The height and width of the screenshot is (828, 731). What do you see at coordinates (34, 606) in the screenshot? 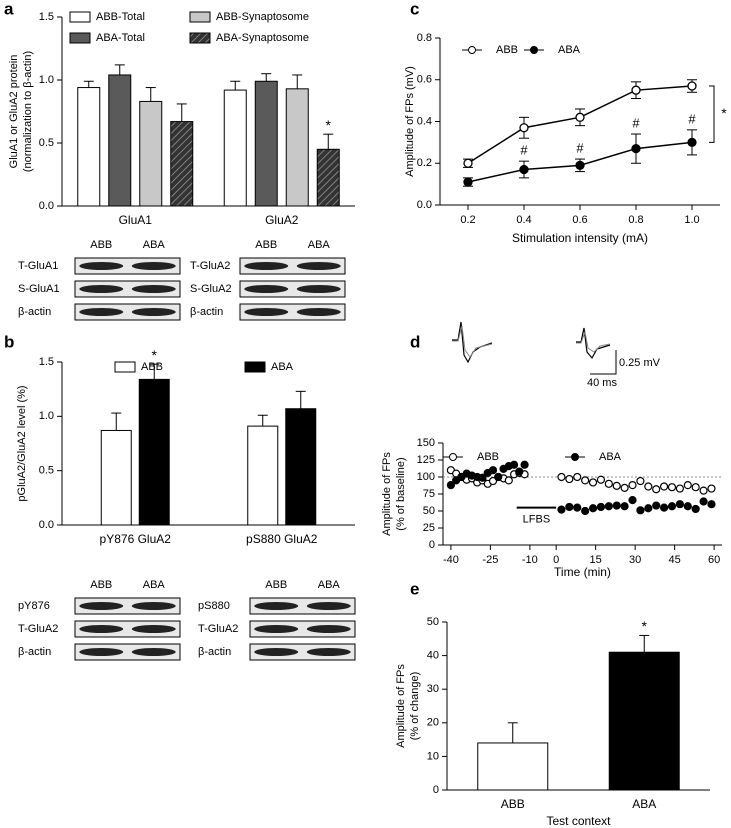
I see `blot-row-label: pY876` at bounding box center [34, 606].